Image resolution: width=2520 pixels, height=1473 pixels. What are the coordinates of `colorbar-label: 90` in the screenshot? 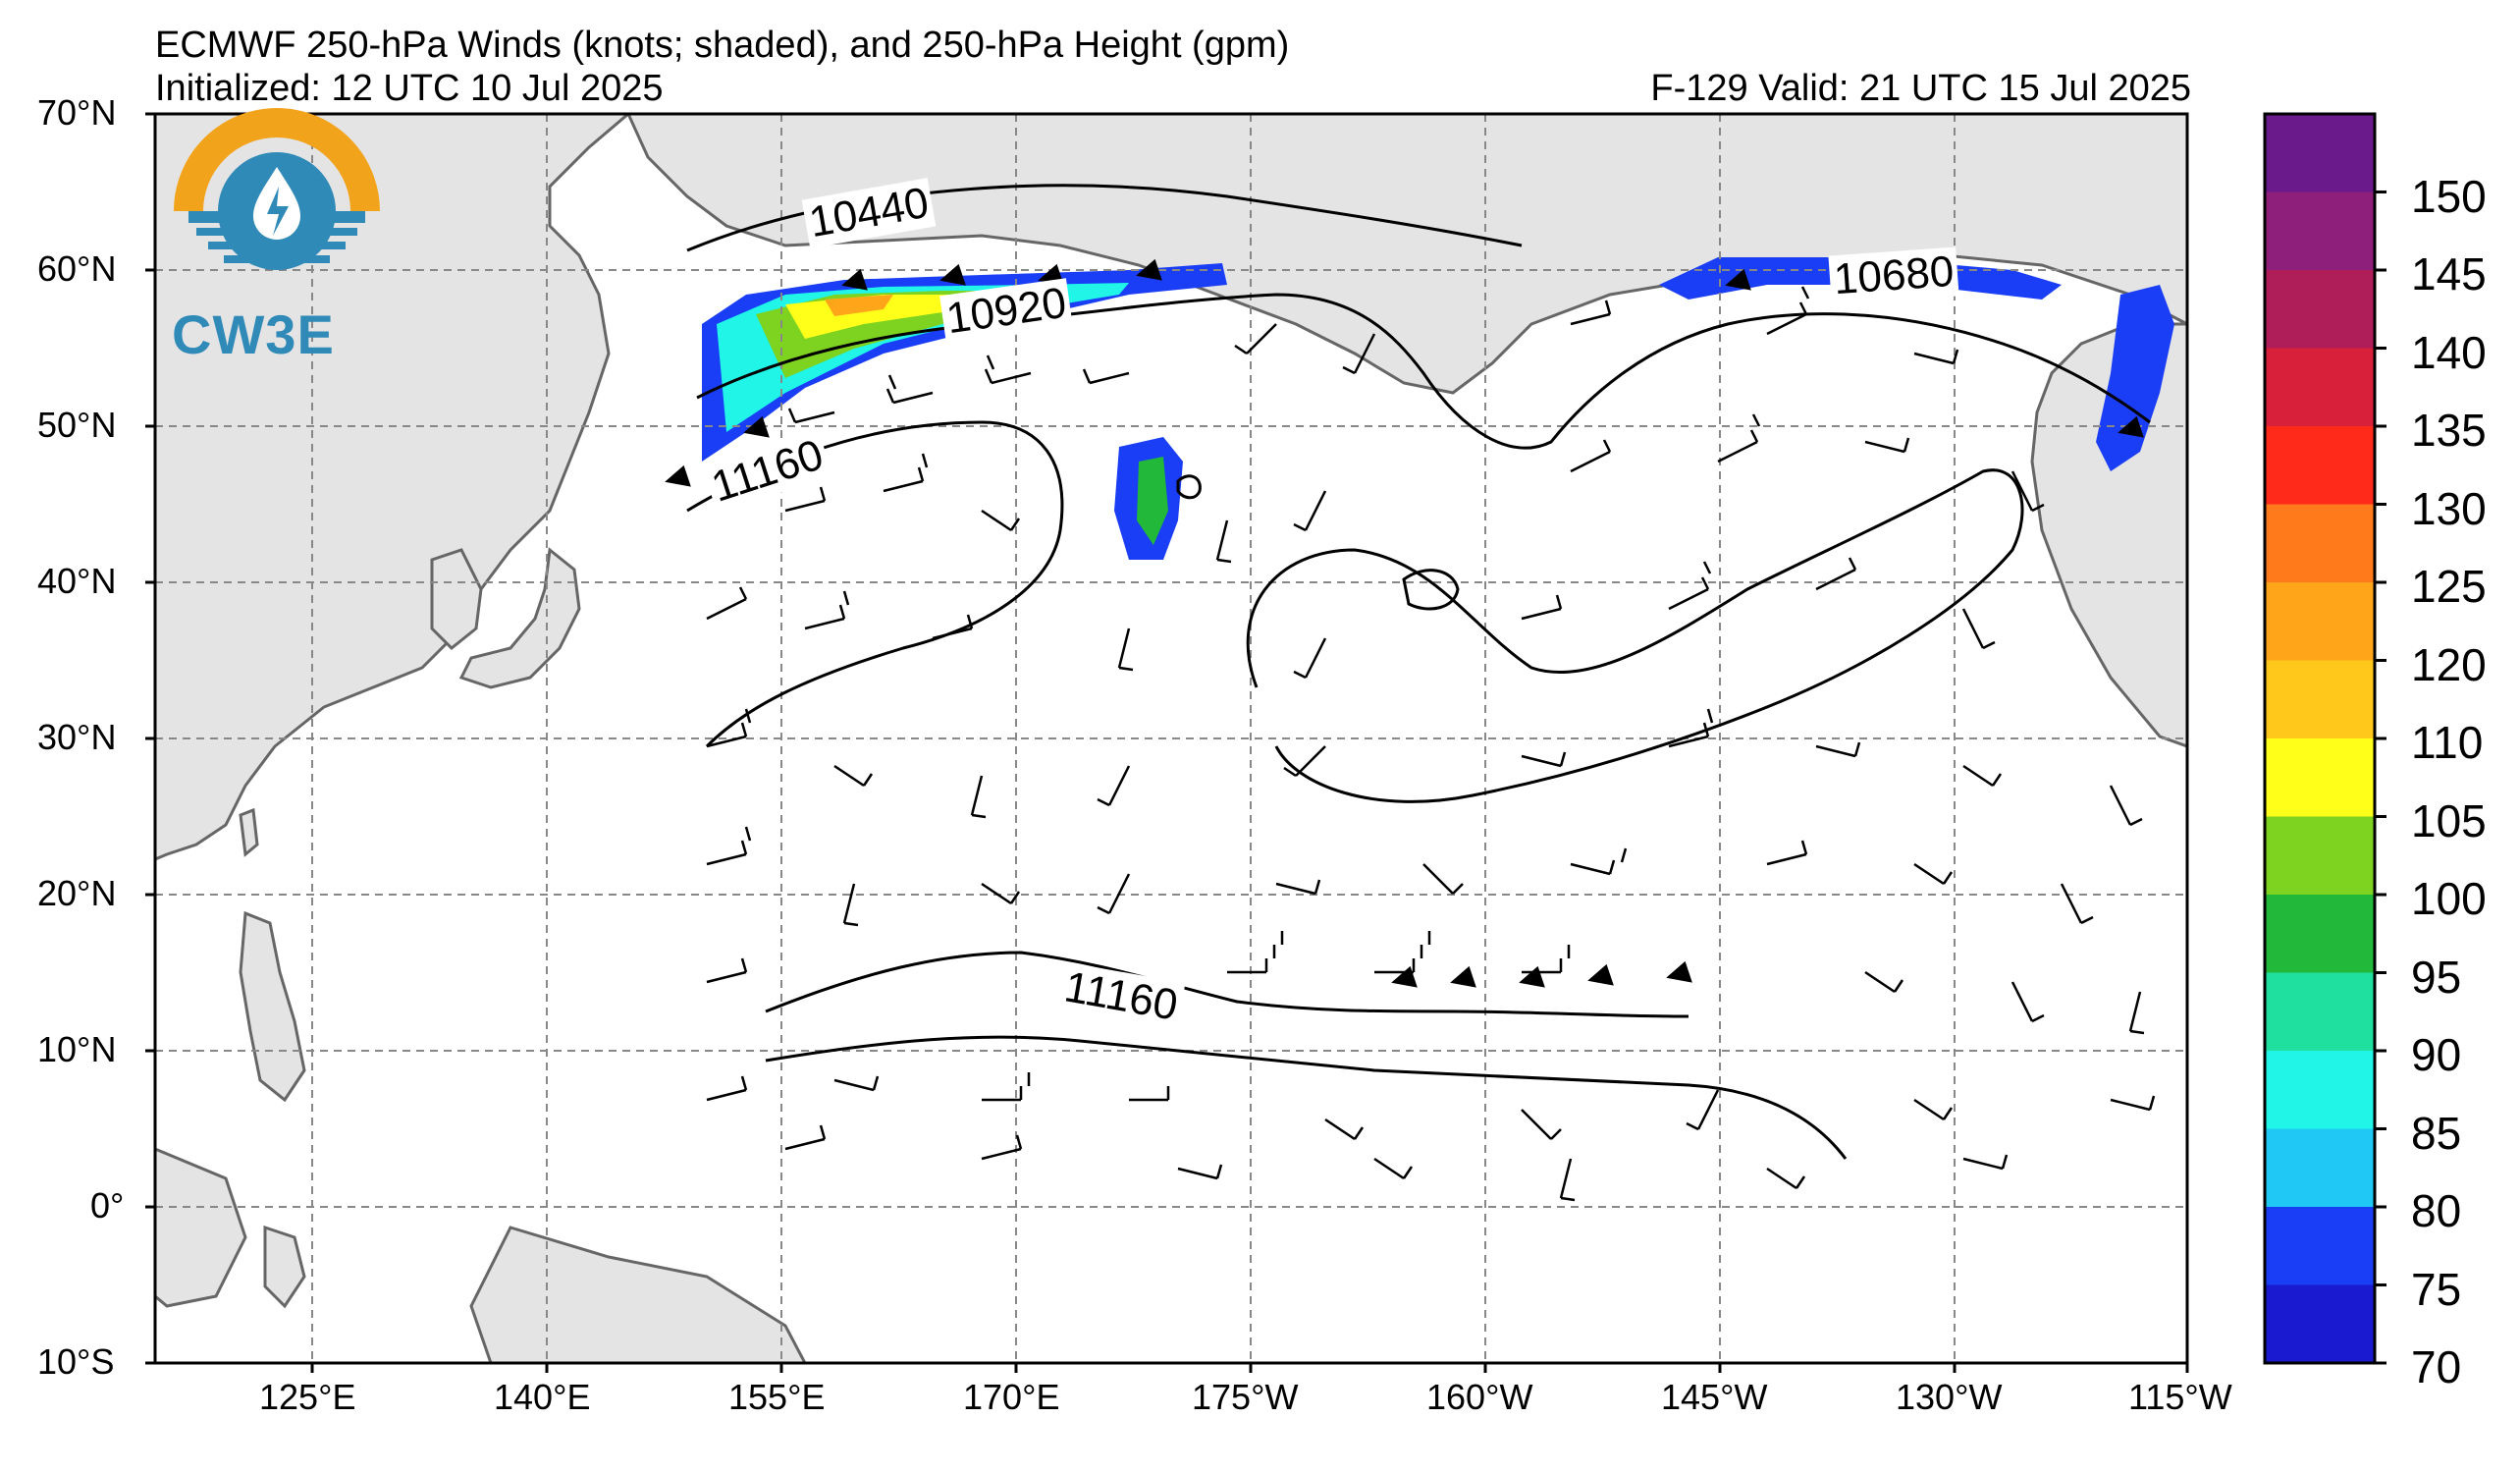 It's located at (2436, 1054).